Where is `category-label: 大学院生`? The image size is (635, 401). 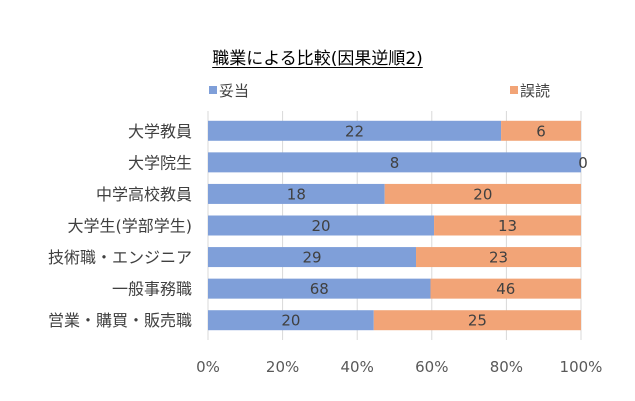
category-label: 大学院生 is located at coordinates (160, 162).